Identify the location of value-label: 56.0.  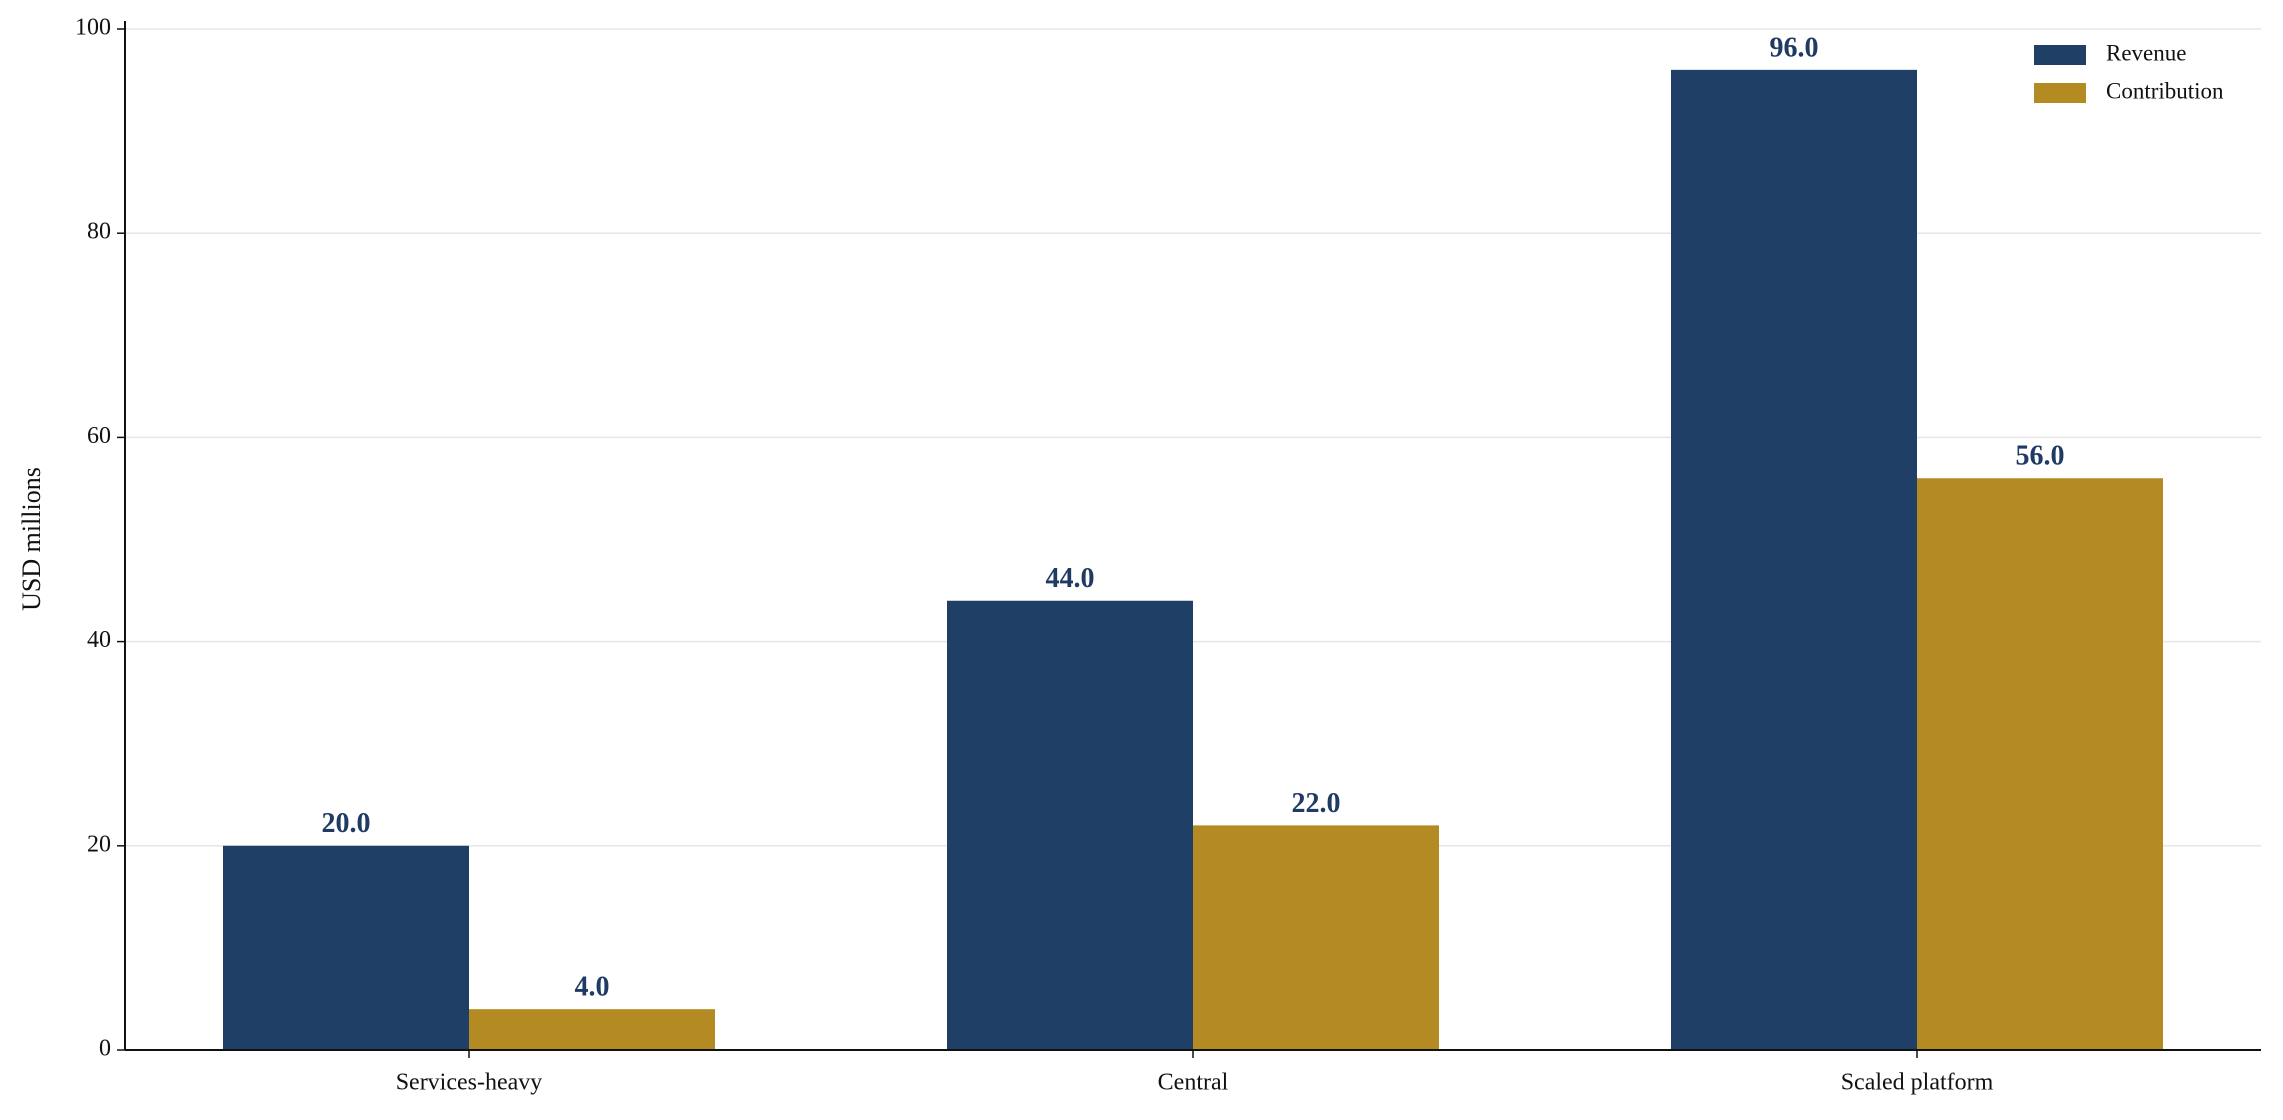
(2040, 456).